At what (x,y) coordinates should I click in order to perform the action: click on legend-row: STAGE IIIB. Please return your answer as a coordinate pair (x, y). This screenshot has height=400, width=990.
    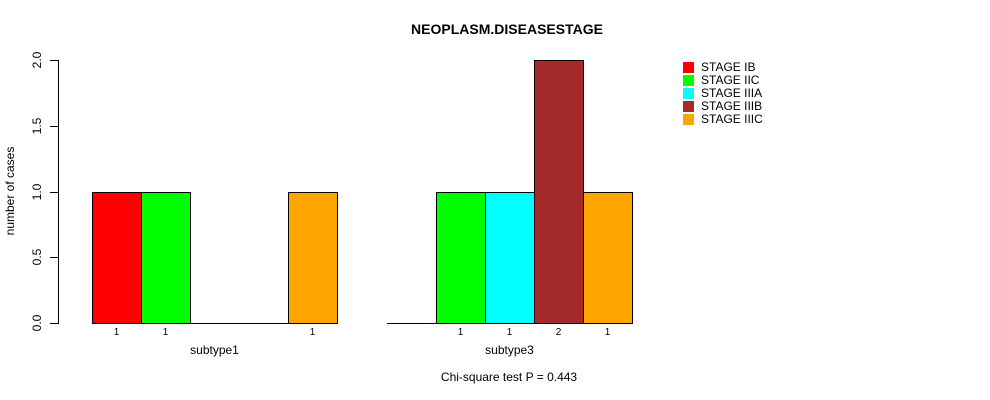
    Looking at the image, I should click on (723, 106).